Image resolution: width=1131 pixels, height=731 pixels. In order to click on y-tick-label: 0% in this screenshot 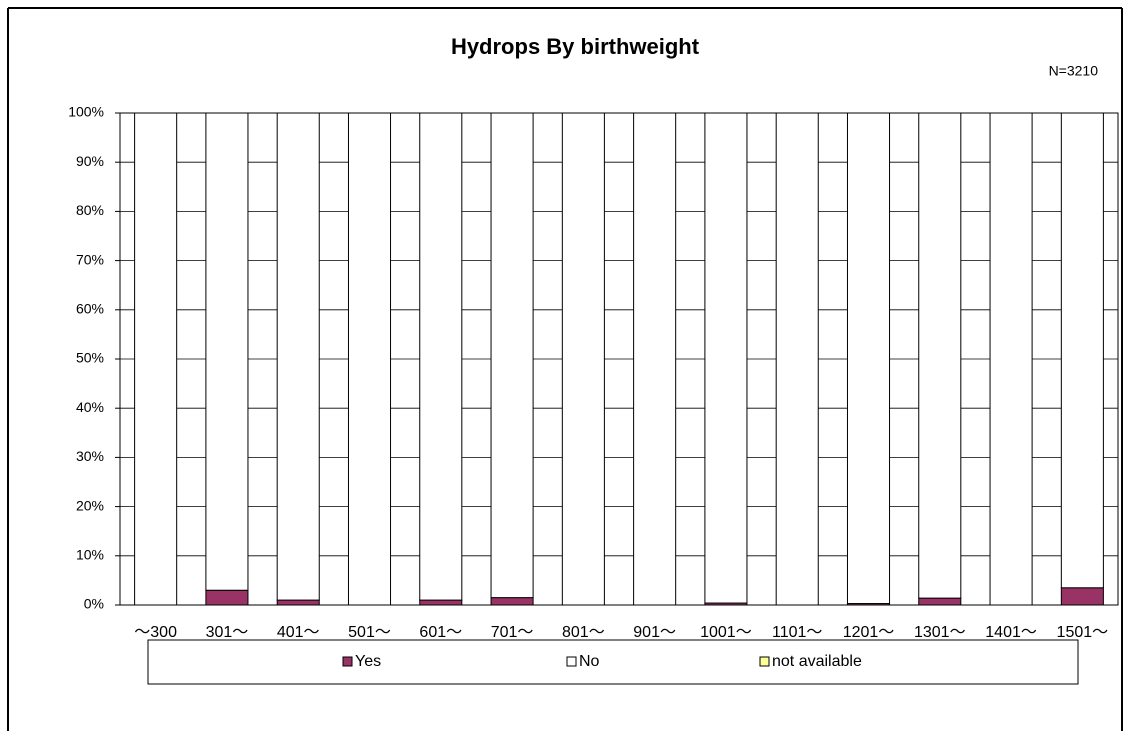, I will do `click(94, 604)`.